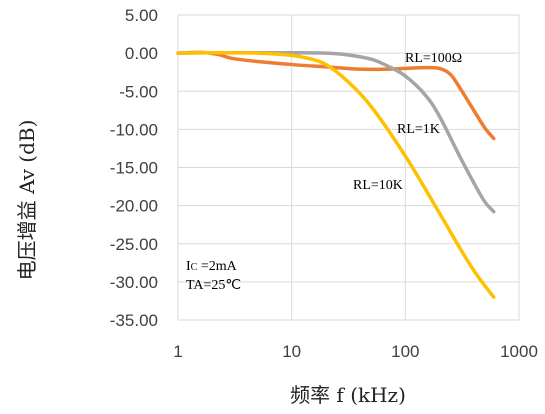 The width and height of the screenshot is (545, 414). What do you see at coordinates (141, 15) in the screenshot?
I see `y-tick-label: 5.00` at bounding box center [141, 15].